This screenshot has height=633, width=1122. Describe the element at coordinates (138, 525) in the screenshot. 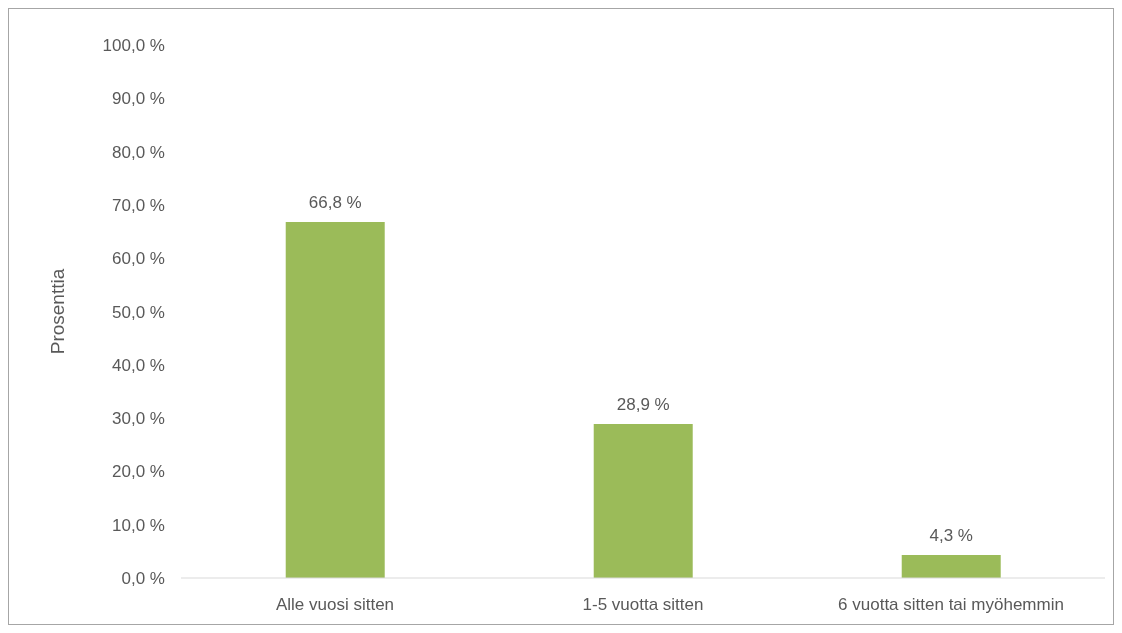

I see `y-tick-label: 10,0 %` at that location.